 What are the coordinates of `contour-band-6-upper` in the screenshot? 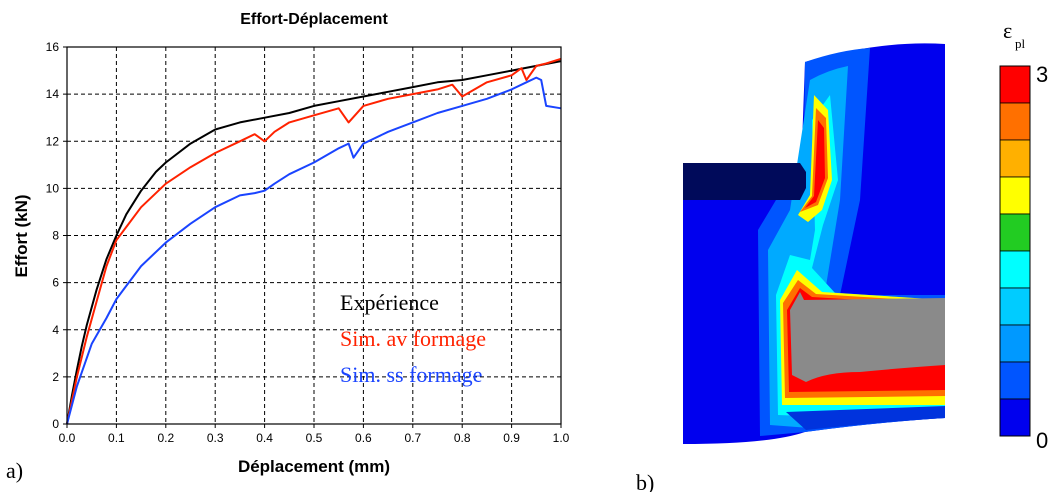 It's located at (815, 164).